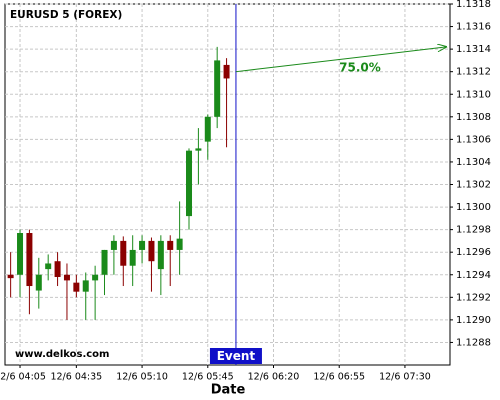  What do you see at coordinates (473, 162) in the screenshot?
I see `y-tick-label: 1.1304` at bounding box center [473, 162].